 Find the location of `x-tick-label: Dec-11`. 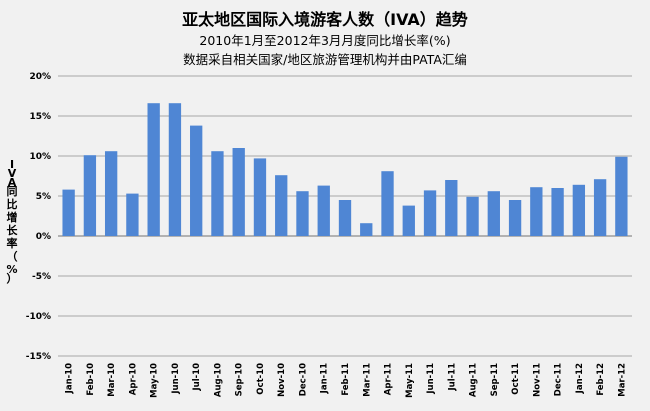

x-tick-label: Dec-11 is located at coordinates (559, 379).